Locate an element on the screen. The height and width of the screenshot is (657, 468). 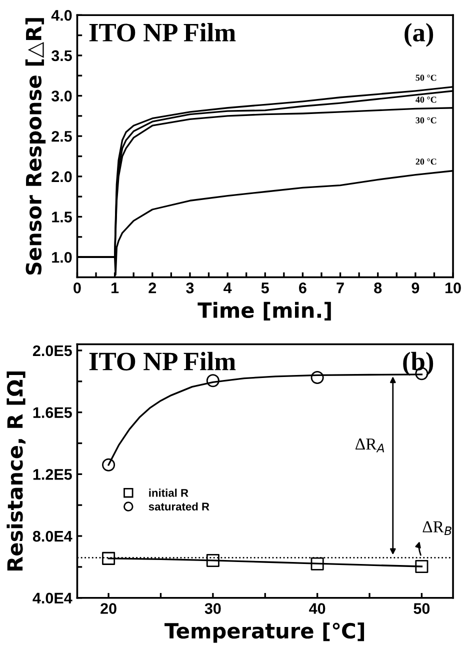
x-axis-title: Time [min.] is located at coordinates (264, 311).